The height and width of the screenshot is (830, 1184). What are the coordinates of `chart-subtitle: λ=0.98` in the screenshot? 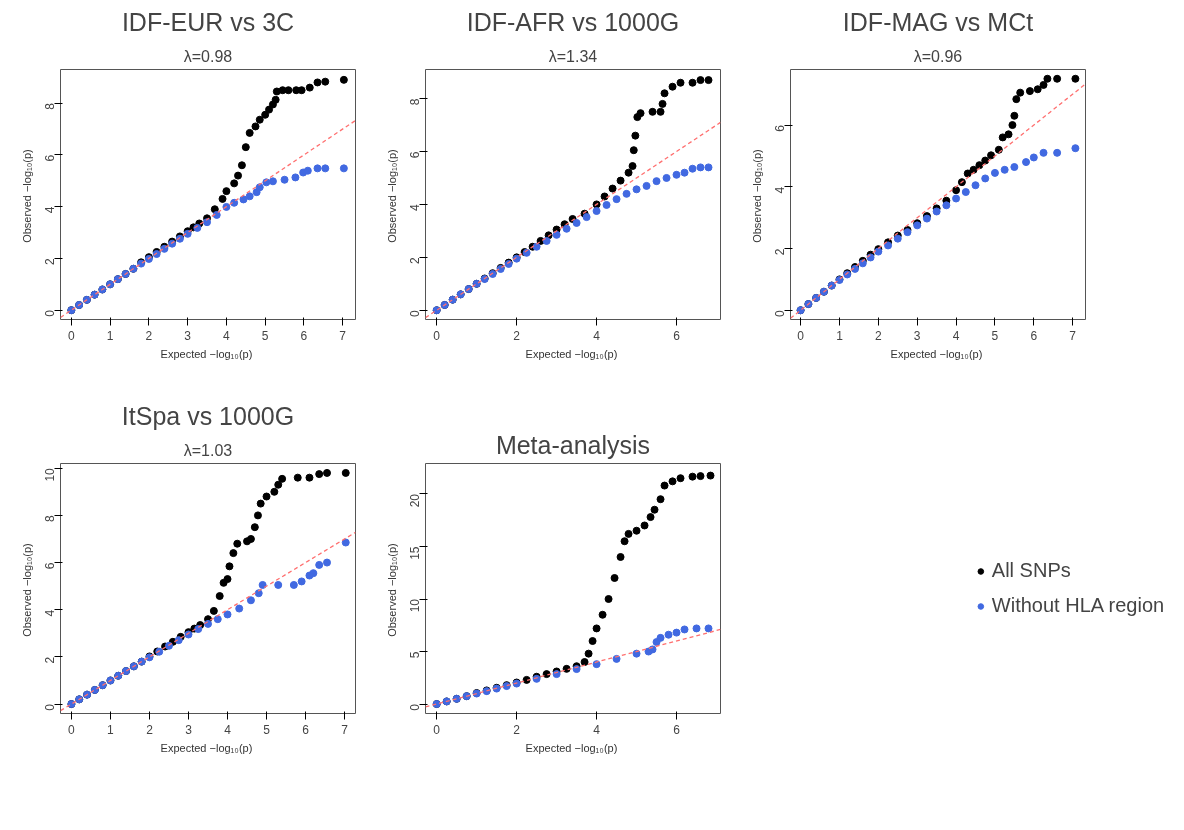 It's located at (208, 56).